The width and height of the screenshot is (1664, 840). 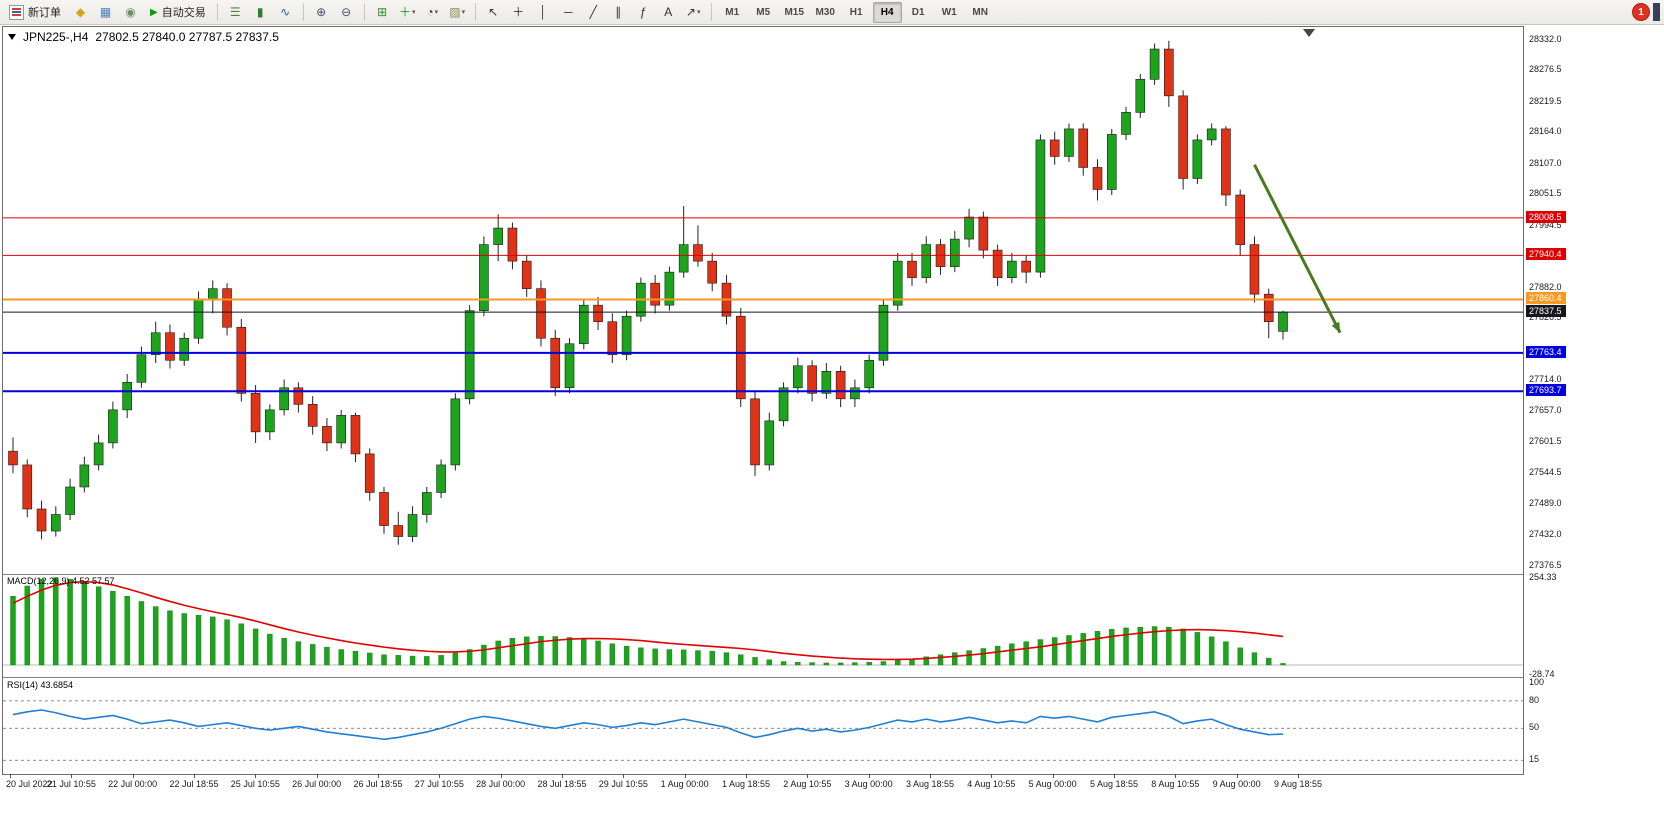 I want to click on trendline-button: ╱, so click(x=593, y=12).